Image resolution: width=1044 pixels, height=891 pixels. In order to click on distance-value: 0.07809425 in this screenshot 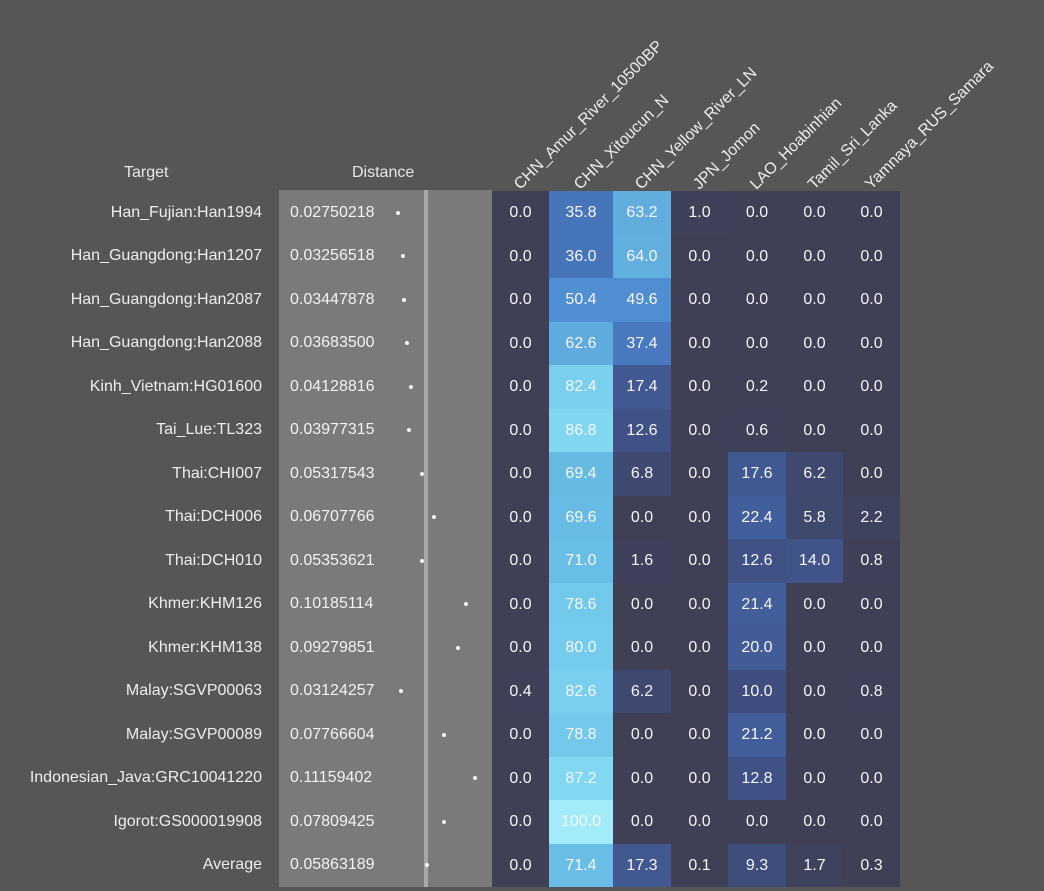, I will do `click(332, 821)`.